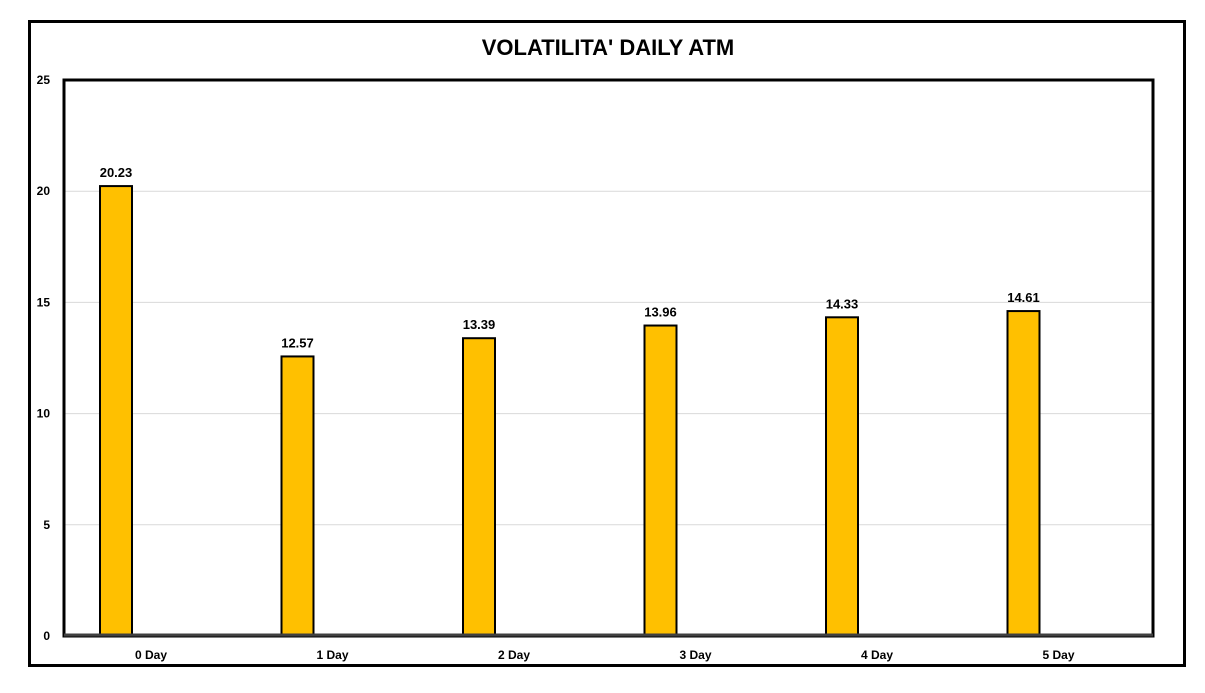  Describe the element at coordinates (151, 655) in the screenshot. I see `x-tick-label: 0 Day` at that location.